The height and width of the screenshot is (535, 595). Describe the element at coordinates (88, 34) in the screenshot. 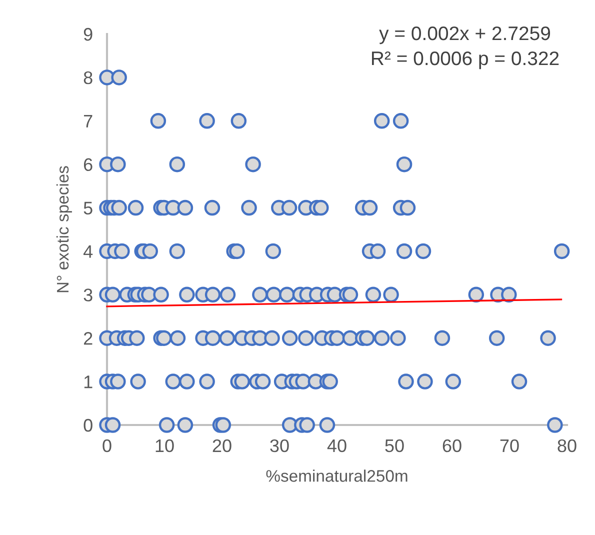

I see `y-tick-label: 9` at that location.